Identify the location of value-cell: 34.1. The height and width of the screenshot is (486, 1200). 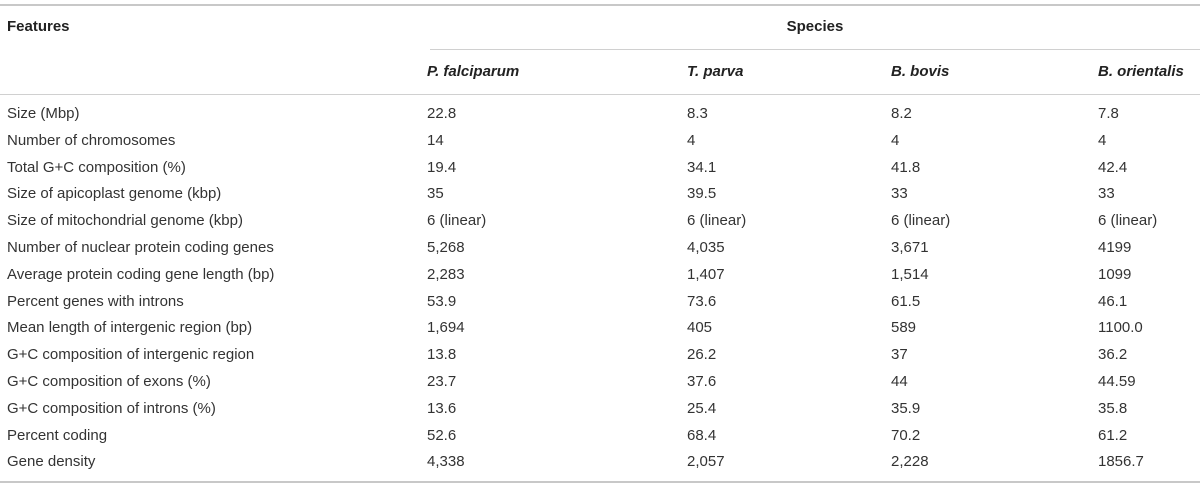
(702, 167).